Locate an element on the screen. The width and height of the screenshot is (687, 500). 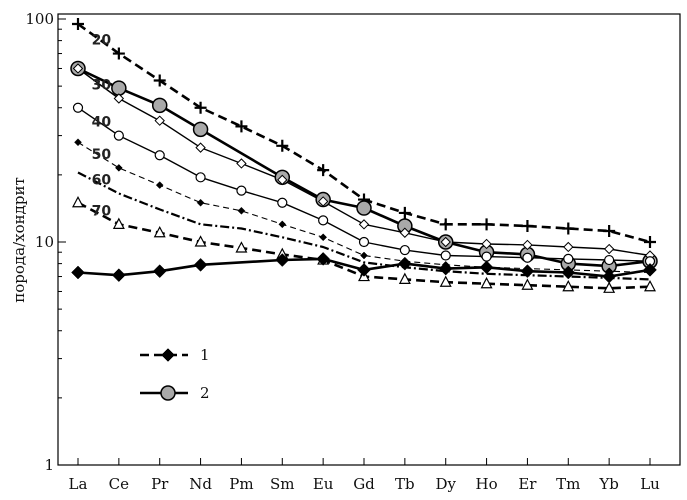
y-tick-label: 1 is located at coordinates (49, 465).